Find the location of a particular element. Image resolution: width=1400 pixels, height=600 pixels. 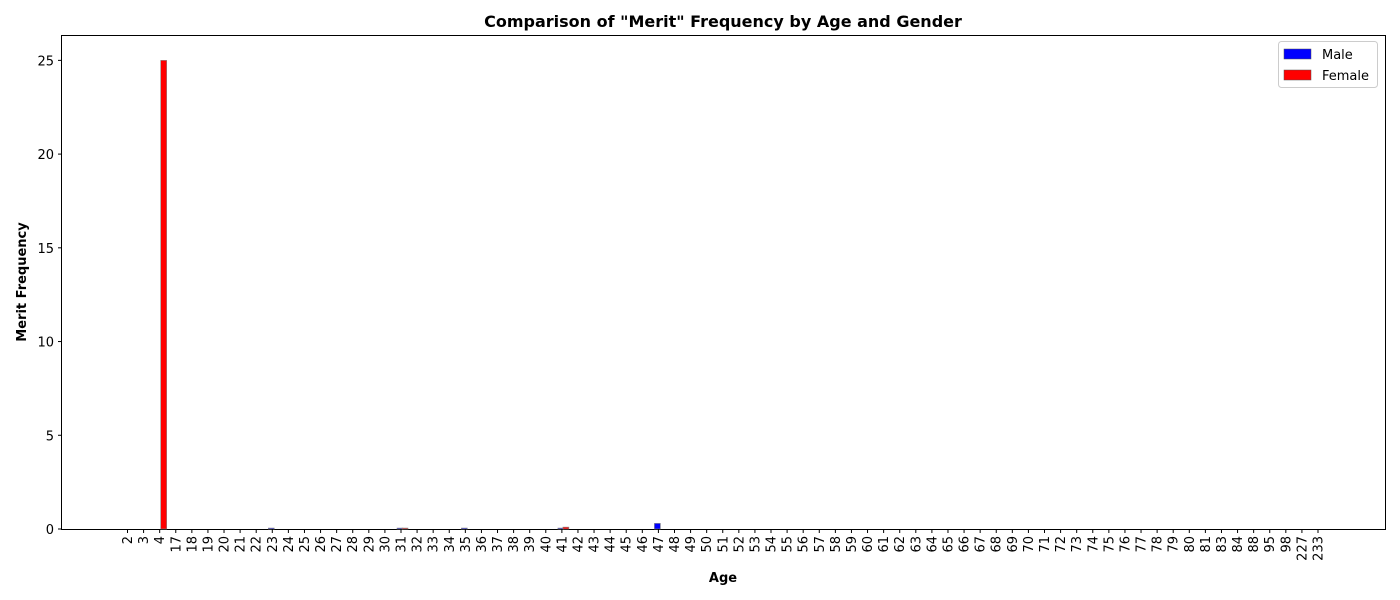

legend: Male Female is located at coordinates (1328, 64).